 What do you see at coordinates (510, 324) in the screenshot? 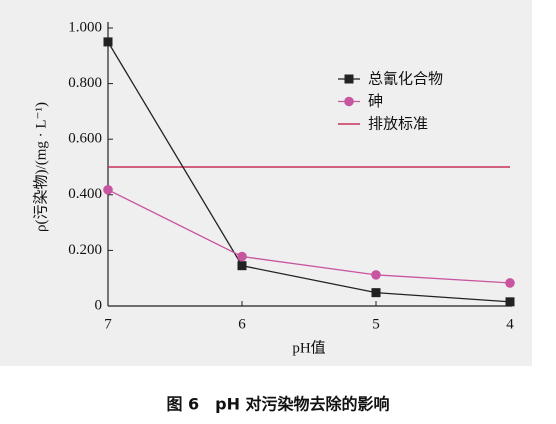
I see `x-tick-label: 4` at bounding box center [510, 324].